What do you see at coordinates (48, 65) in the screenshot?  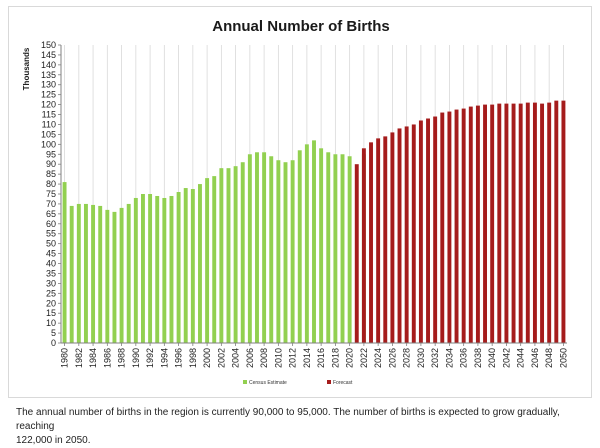 I see `y-tick-label-140: 140` at bounding box center [48, 65].